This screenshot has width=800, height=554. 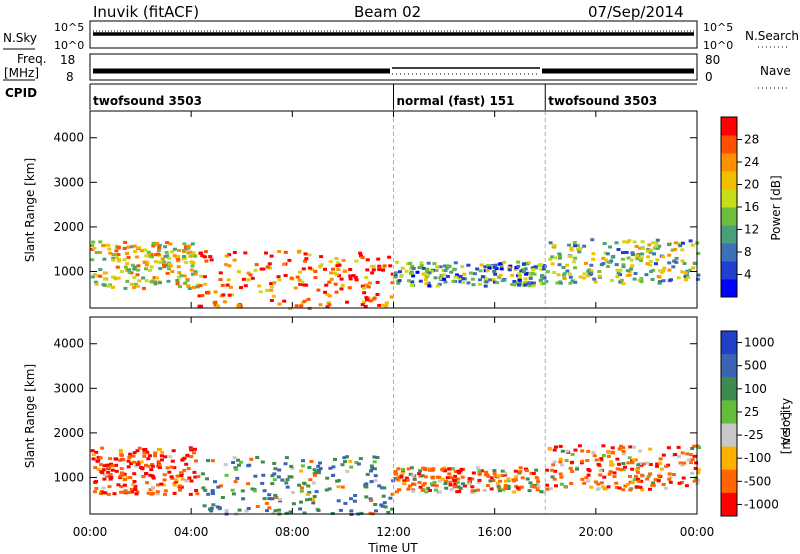 What do you see at coordinates (729, 126) in the screenshot?
I see `colorbar-swatch` at bounding box center [729, 126].